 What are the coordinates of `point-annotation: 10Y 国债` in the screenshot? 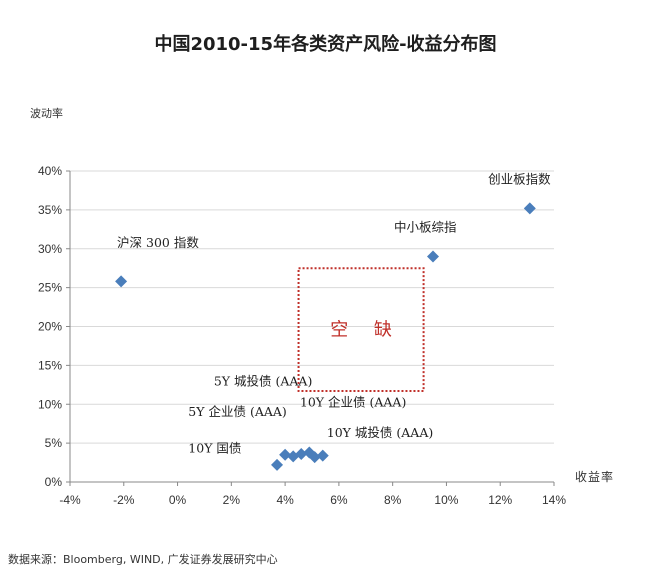 It's located at (214, 447).